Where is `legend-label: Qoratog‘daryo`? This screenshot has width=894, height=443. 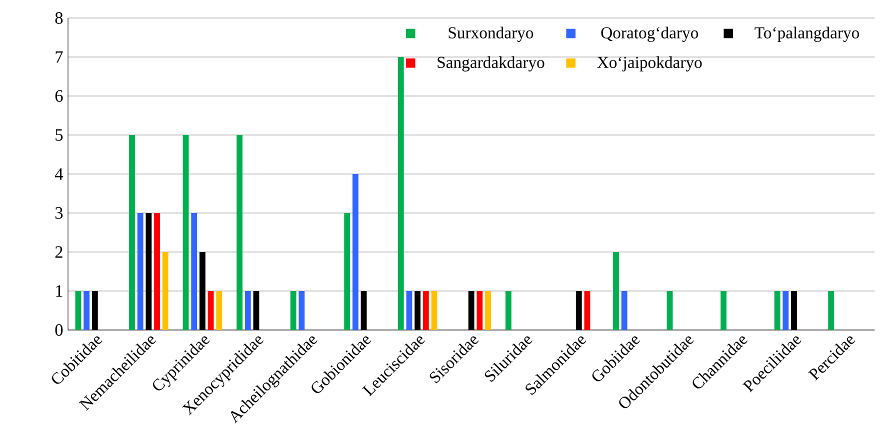 legend-label: Qoratog‘daryo is located at coordinates (649, 34).